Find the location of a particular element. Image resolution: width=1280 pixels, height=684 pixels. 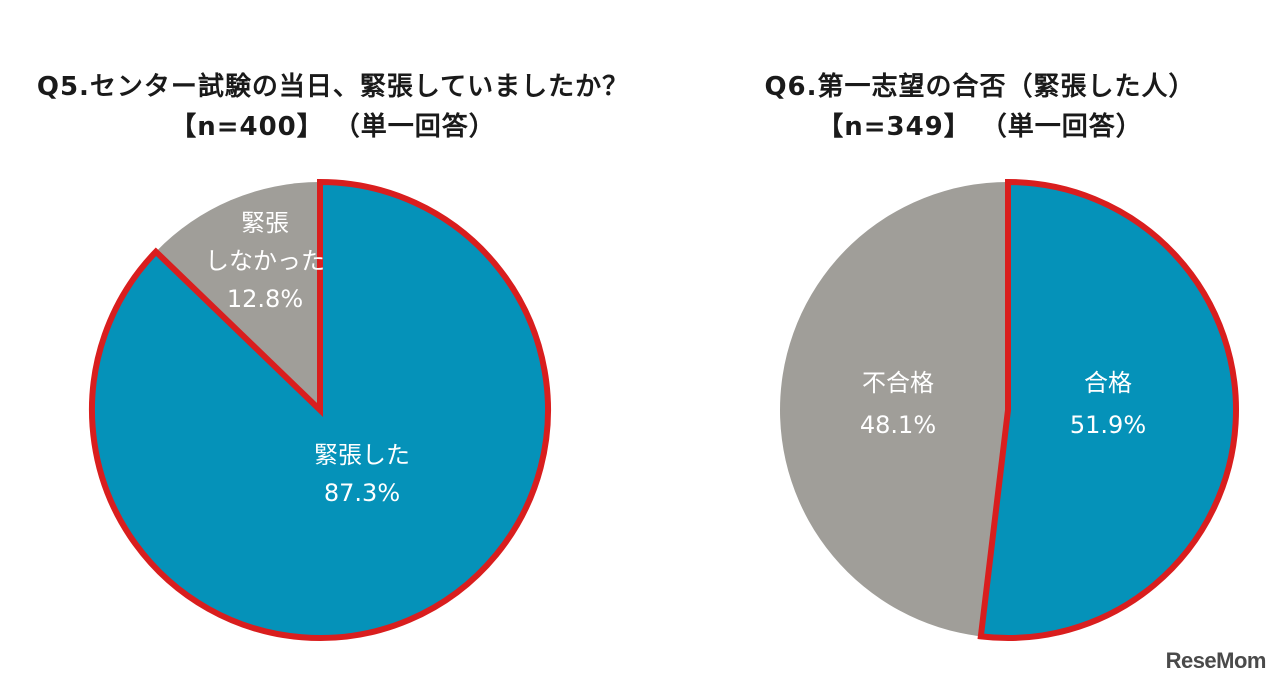

slice-category-label: 緊張した is located at coordinates (362, 455).